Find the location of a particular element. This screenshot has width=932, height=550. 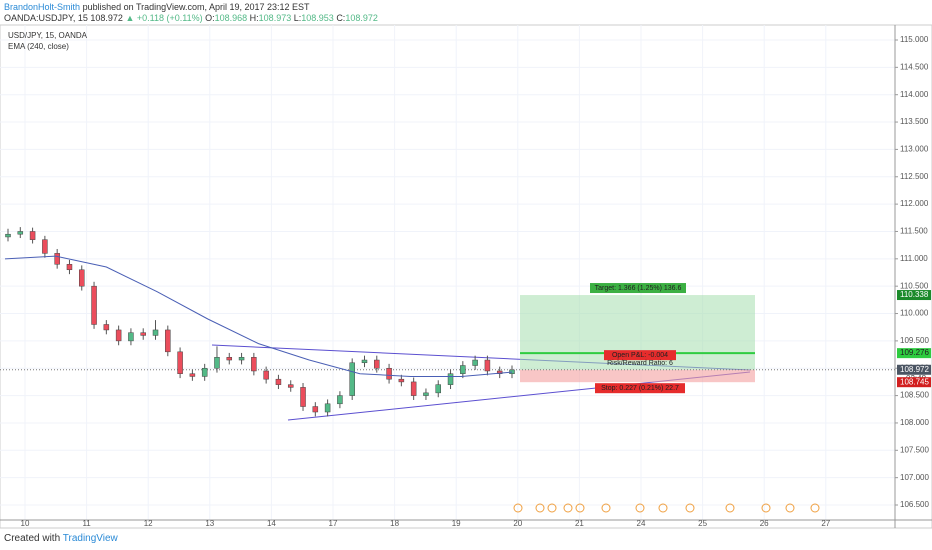

axis-stop: 108.745 is located at coordinates (914, 381).